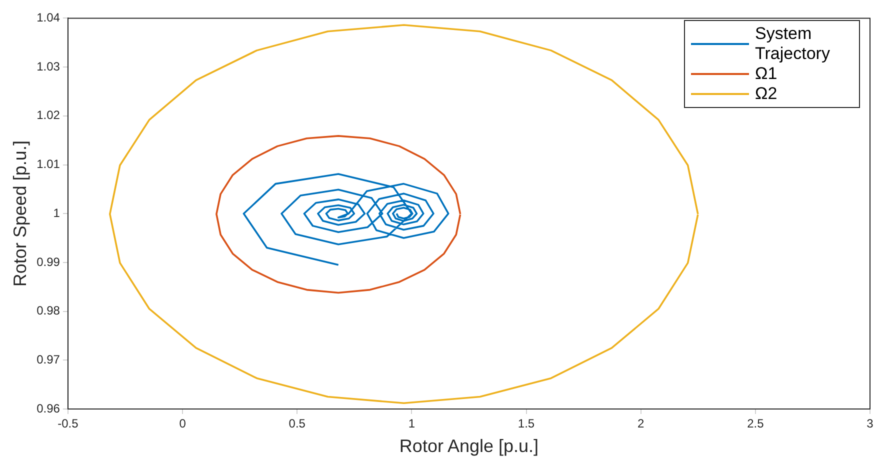 This screenshot has width=890, height=468. Describe the element at coordinates (48, 408) in the screenshot. I see `y-tick-label: 0.96` at that location.